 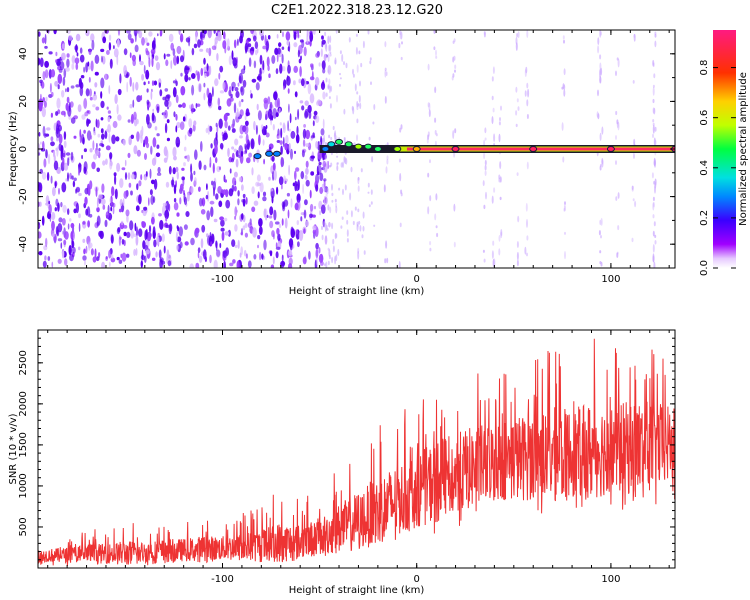 I want to click on colorbar-tick-label: 0.2, so click(x=704, y=218).